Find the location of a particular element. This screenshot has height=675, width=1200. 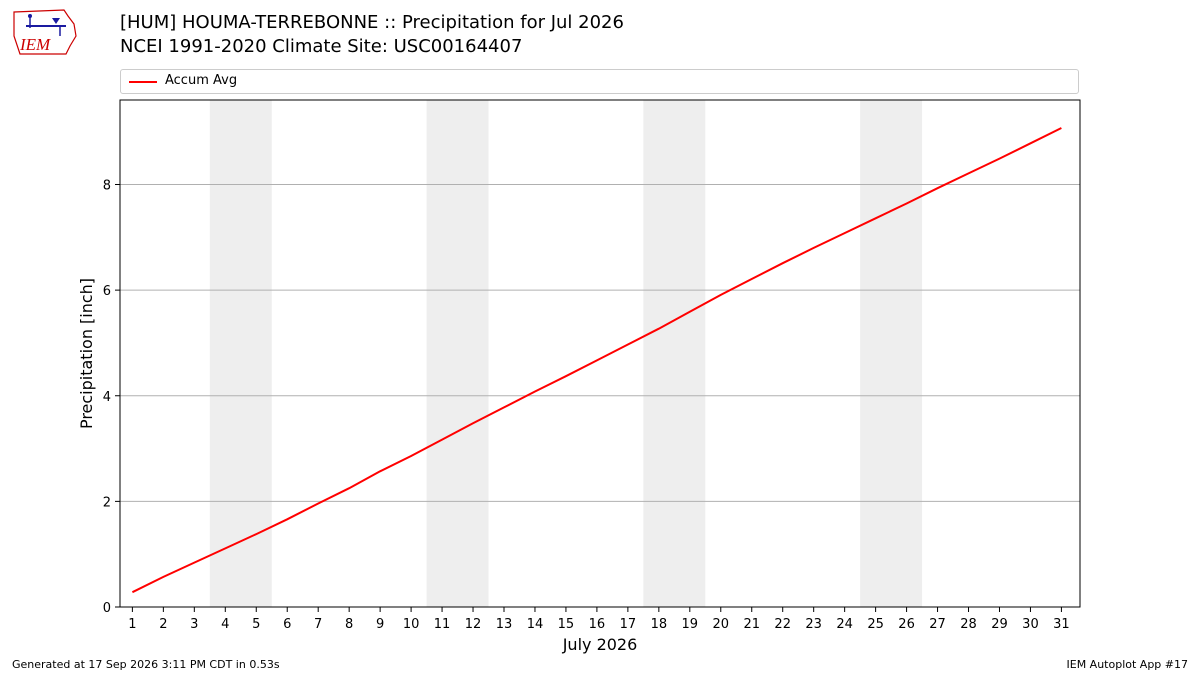

chart-subtitle: NCEI 1991-2020 Climate Site: USC00164407 is located at coordinates (321, 46).